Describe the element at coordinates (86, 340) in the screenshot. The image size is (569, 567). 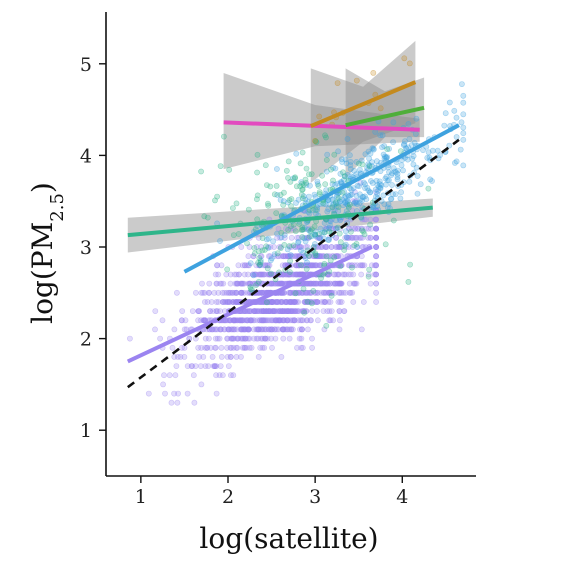
I see `y-tick-label: 2` at that location.